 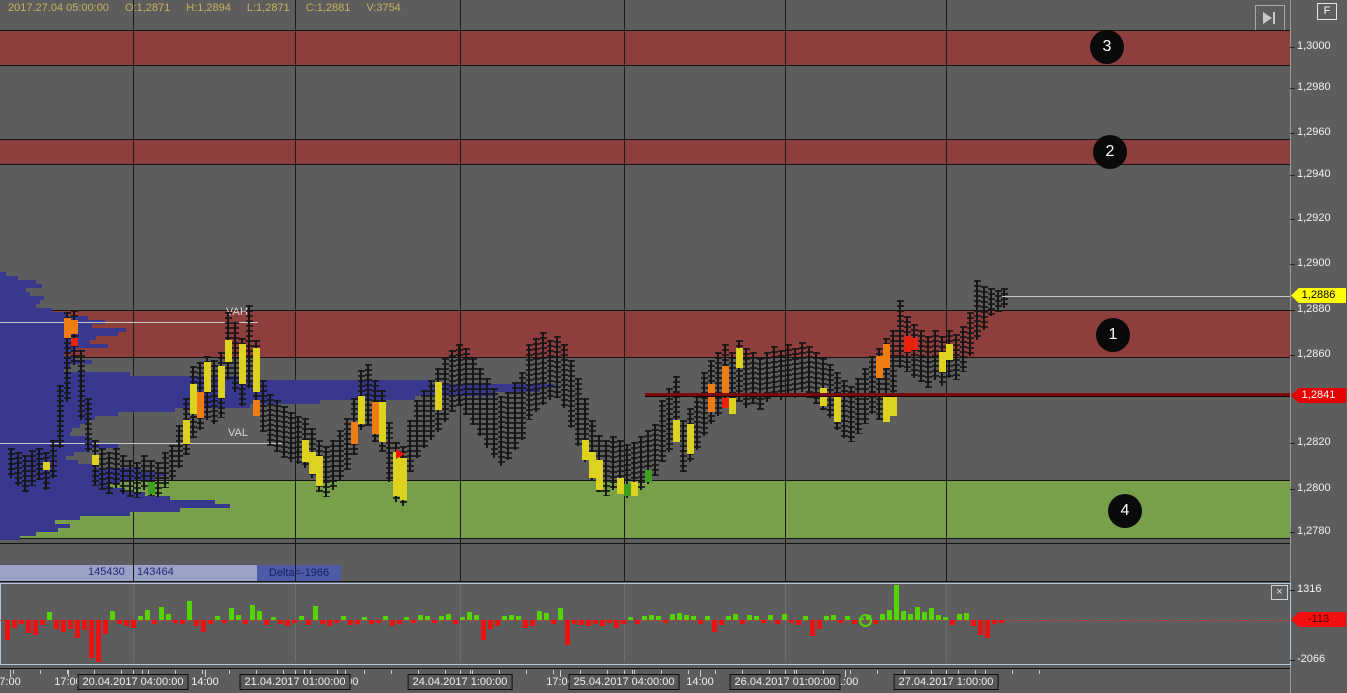 I want to click on delta-panel-close-icon: ×, so click(x=1279, y=592).